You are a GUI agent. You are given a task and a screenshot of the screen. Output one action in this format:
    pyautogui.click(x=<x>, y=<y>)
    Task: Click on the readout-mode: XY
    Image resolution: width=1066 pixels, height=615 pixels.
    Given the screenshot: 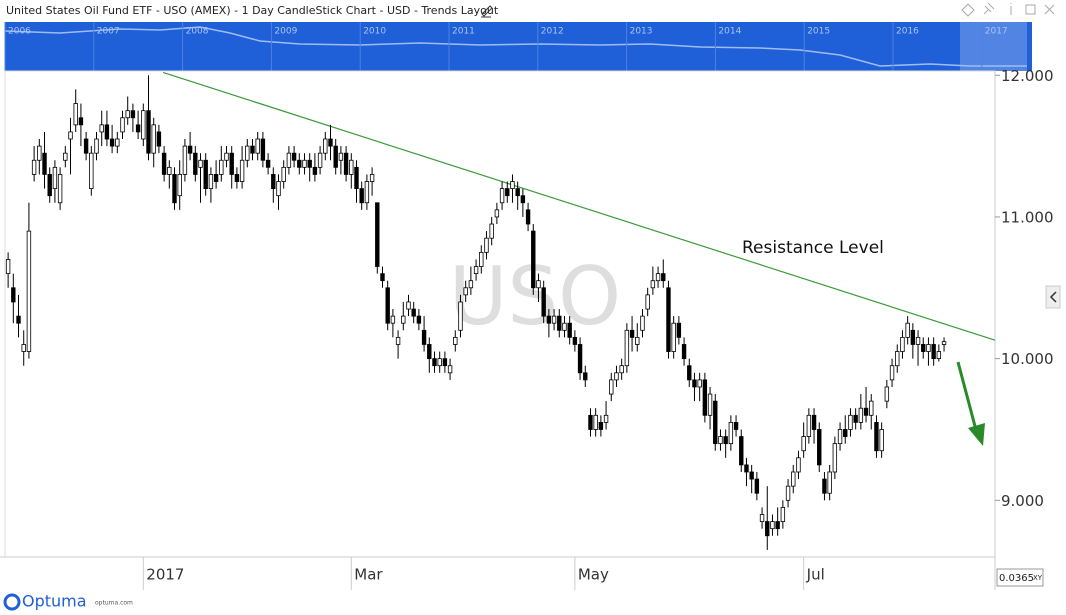 What is the action you would take?
    pyautogui.click(x=1038, y=578)
    